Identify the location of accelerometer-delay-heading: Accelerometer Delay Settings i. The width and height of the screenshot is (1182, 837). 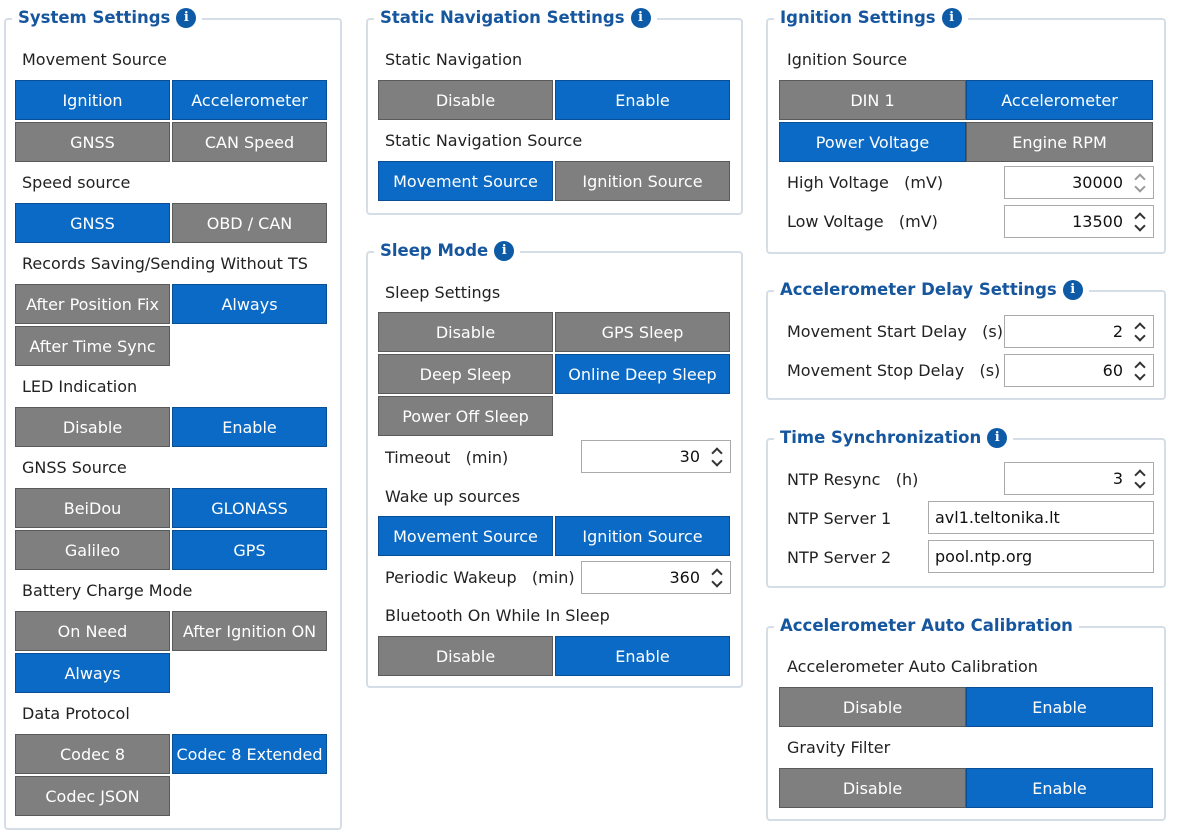
(931, 290).